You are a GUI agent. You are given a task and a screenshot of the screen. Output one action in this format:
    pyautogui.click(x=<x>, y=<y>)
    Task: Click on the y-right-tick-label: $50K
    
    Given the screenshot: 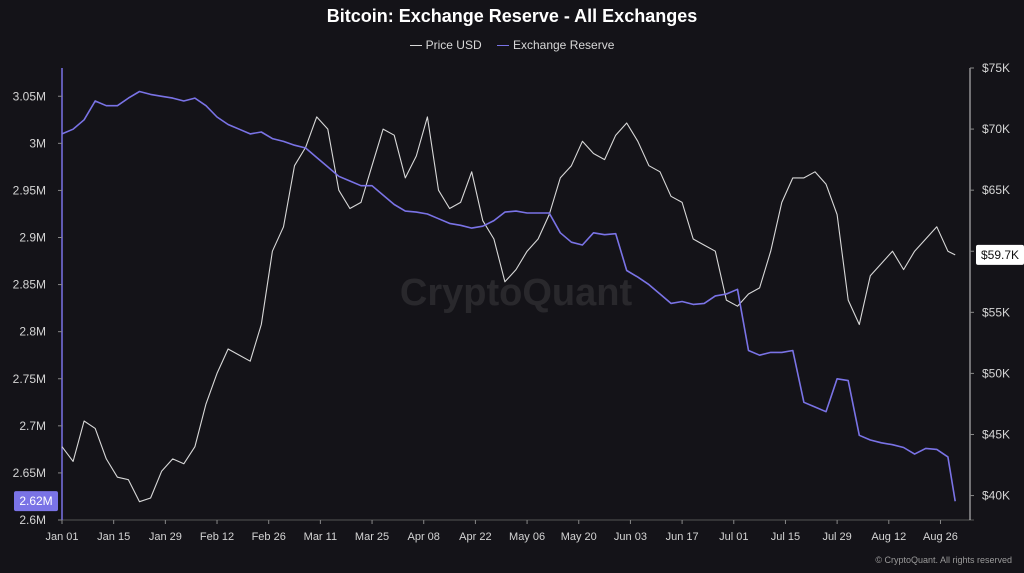 What is the action you would take?
    pyautogui.click(x=996, y=373)
    